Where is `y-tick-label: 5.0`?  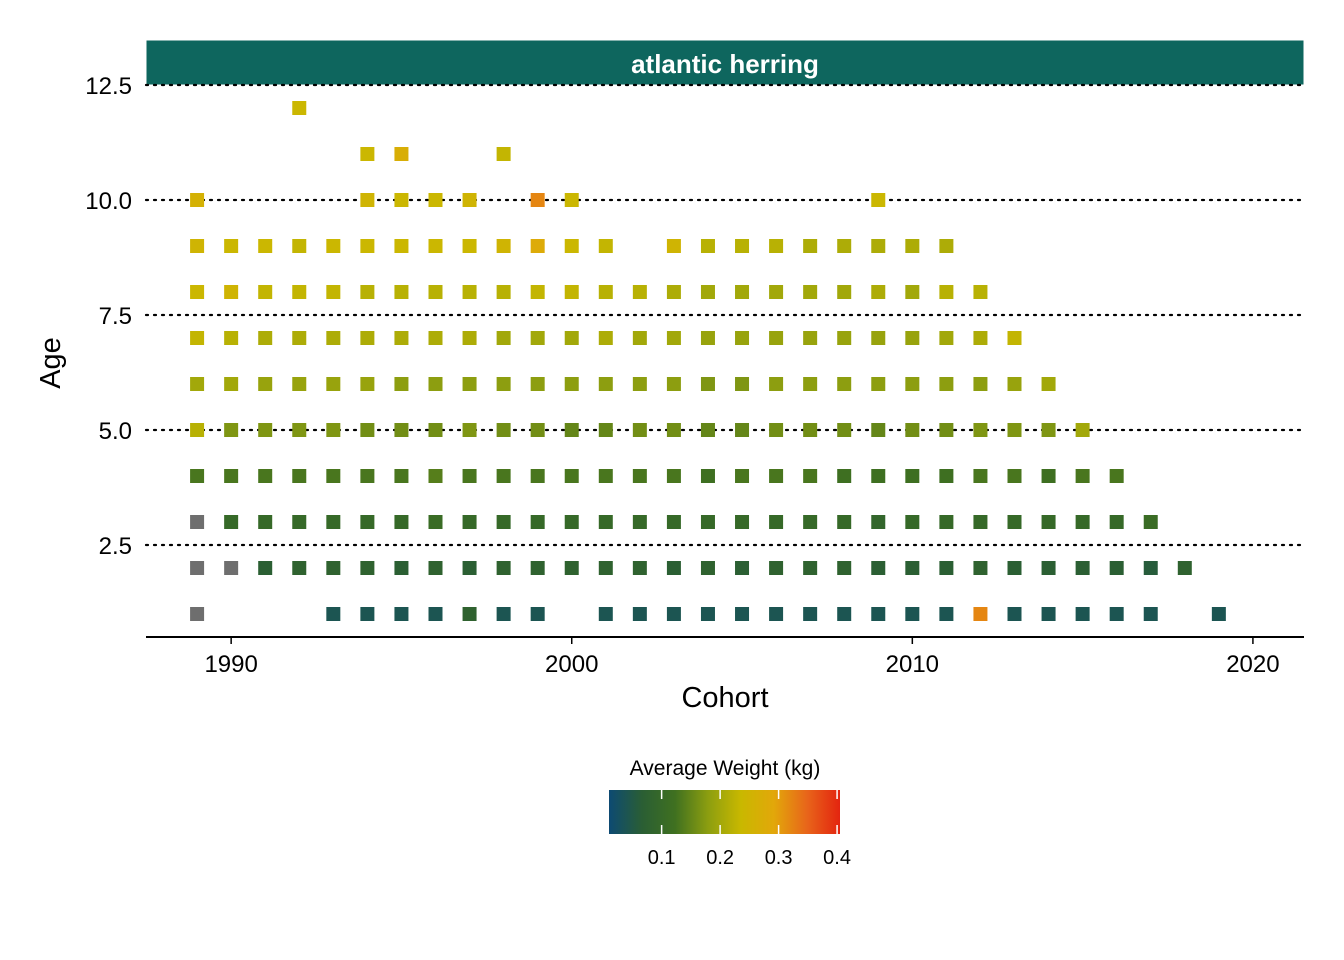 y-tick-label: 5.0 is located at coordinates (115, 431).